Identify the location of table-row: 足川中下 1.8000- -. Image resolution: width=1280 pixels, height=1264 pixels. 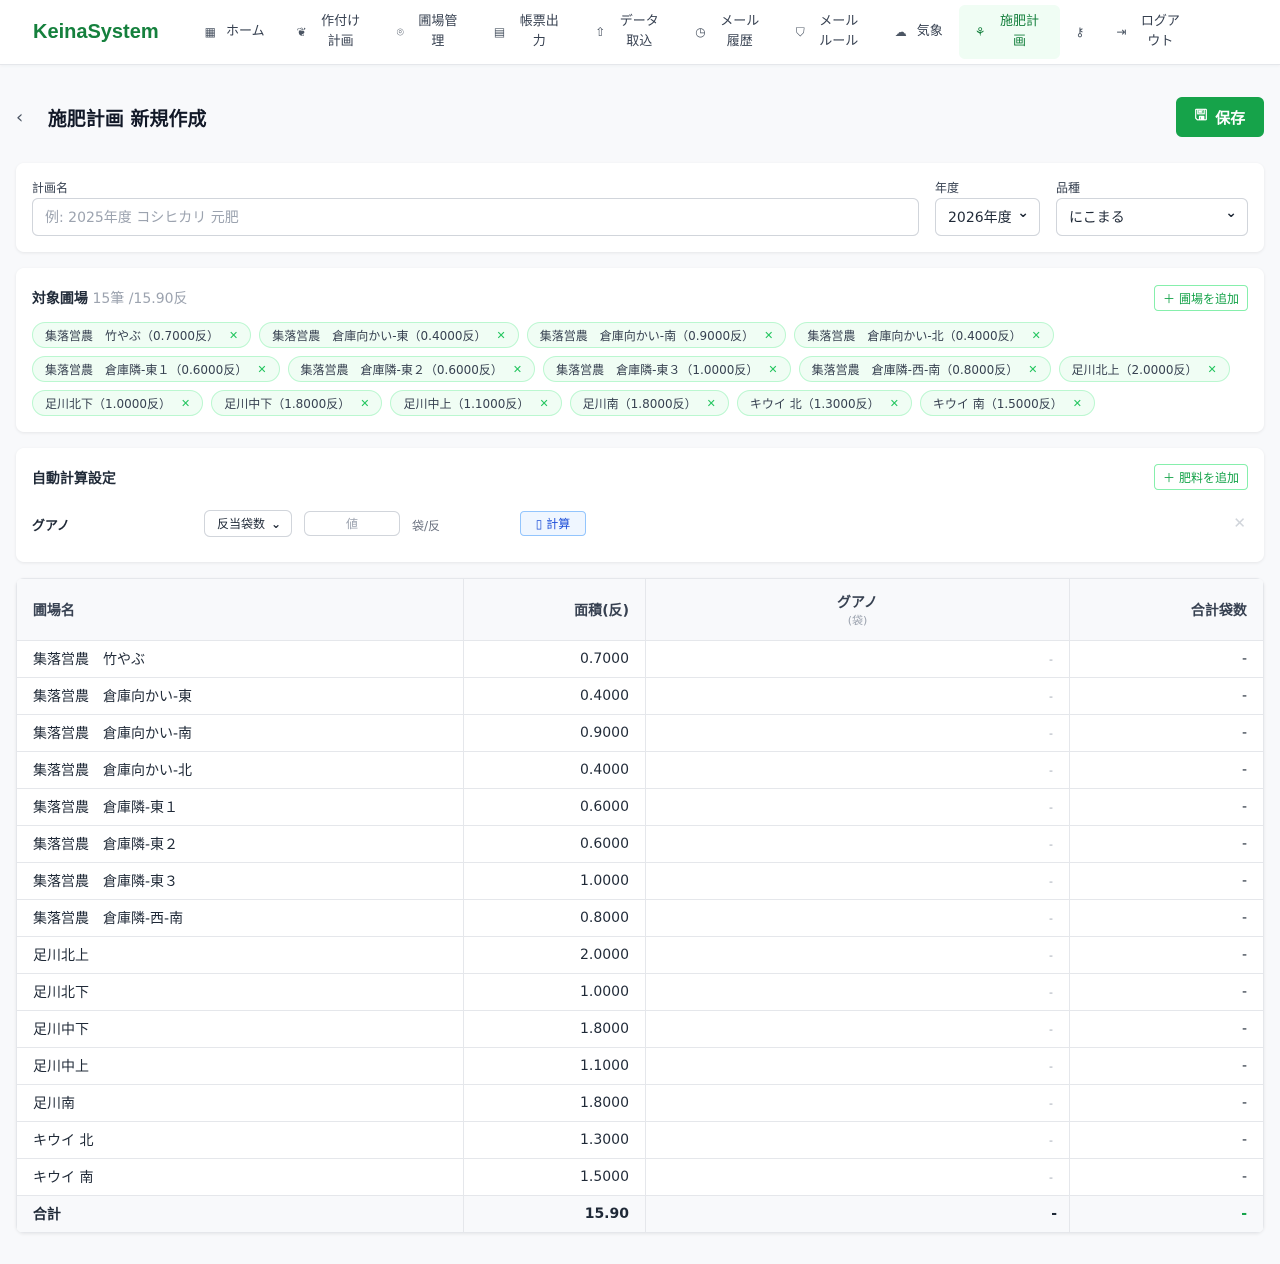
(640, 1029).